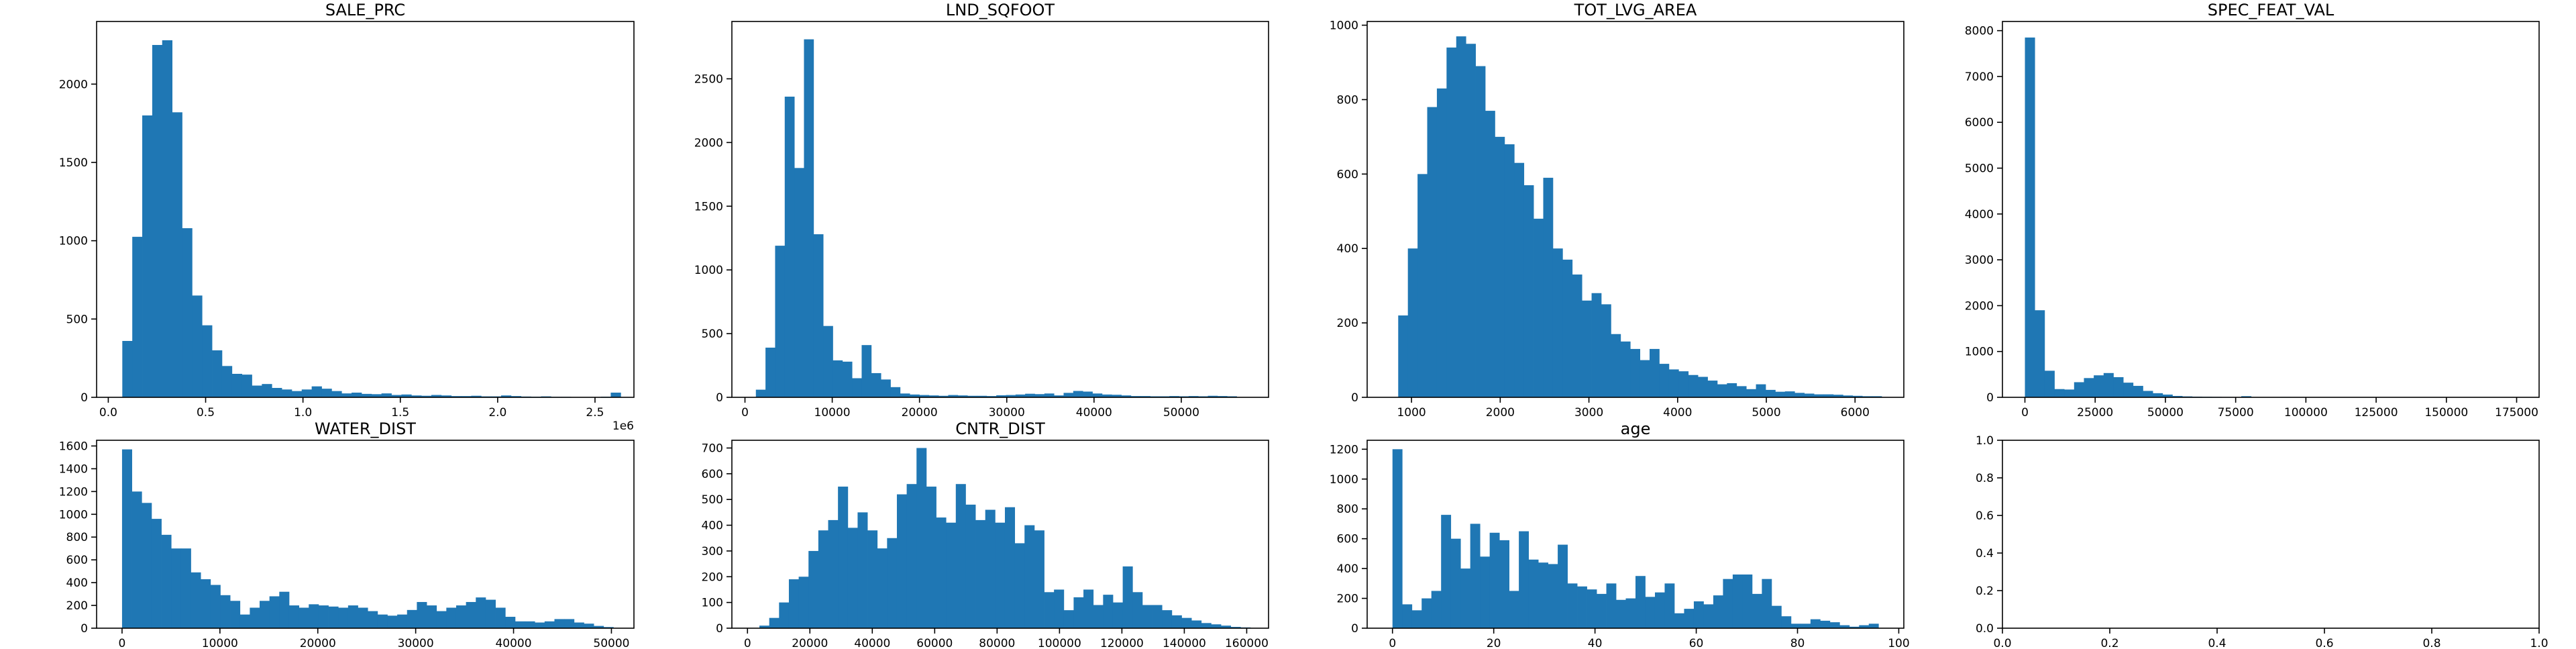  I want to click on x-tick-label: 150000, so click(2446, 412).